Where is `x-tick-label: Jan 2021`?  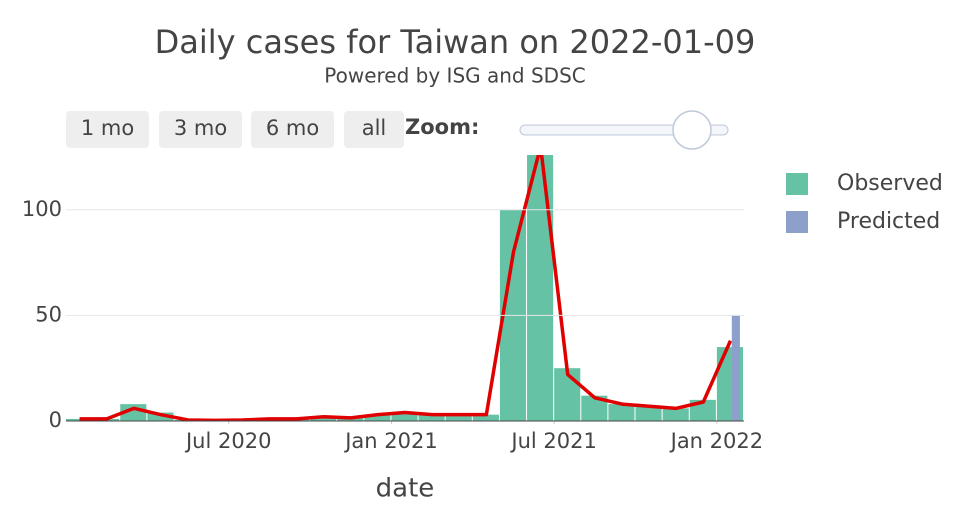
x-tick-label: Jan 2021 is located at coordinates (390, 441).